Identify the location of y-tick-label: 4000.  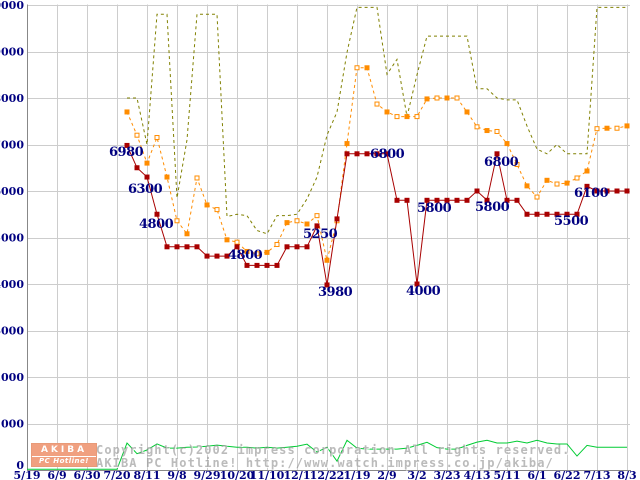
(12, 284).